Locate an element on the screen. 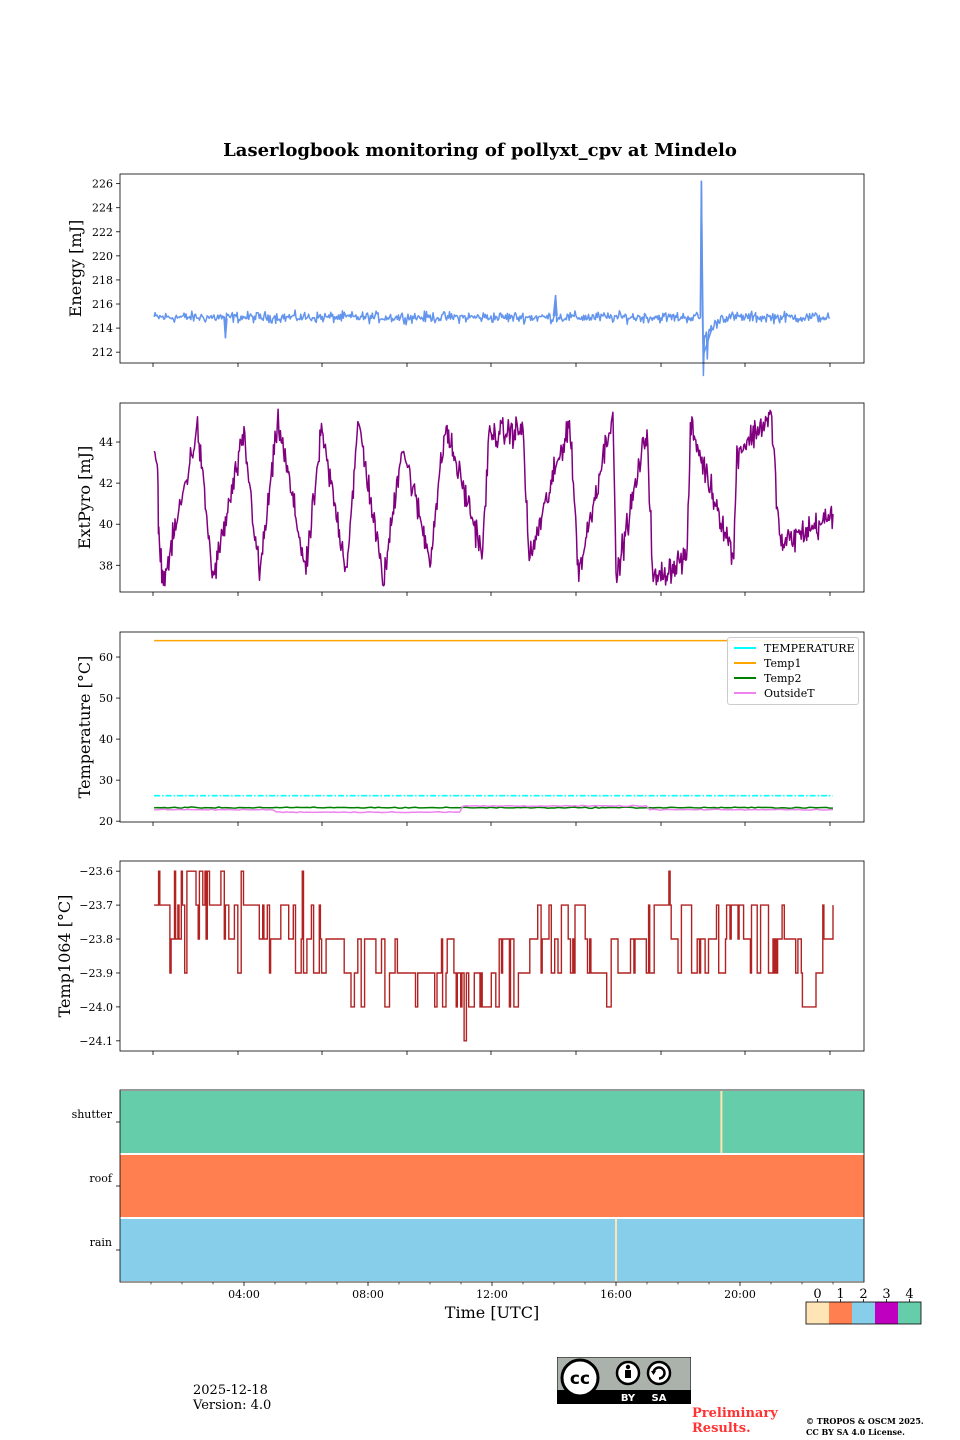 The image size is (960, 1440). y-tick-label: 44 is located at coordinates (106, 442).